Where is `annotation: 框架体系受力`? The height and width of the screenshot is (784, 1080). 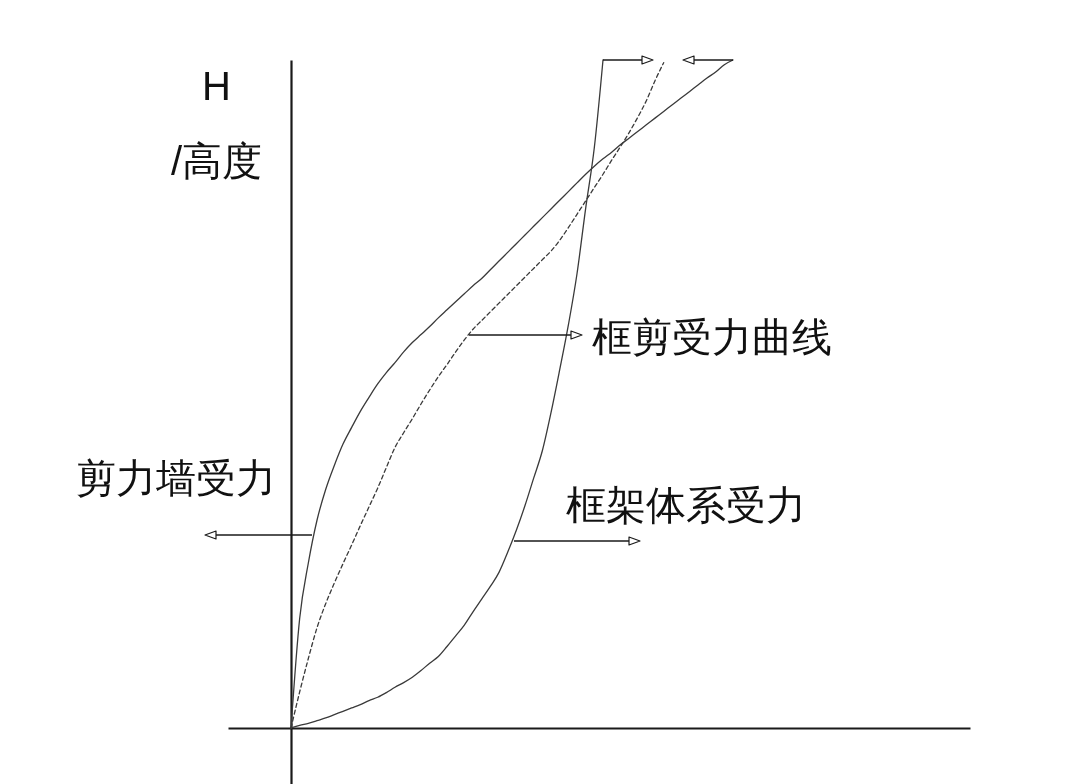 annotation: 框架体系受力 is located at coordinates (686, 505).